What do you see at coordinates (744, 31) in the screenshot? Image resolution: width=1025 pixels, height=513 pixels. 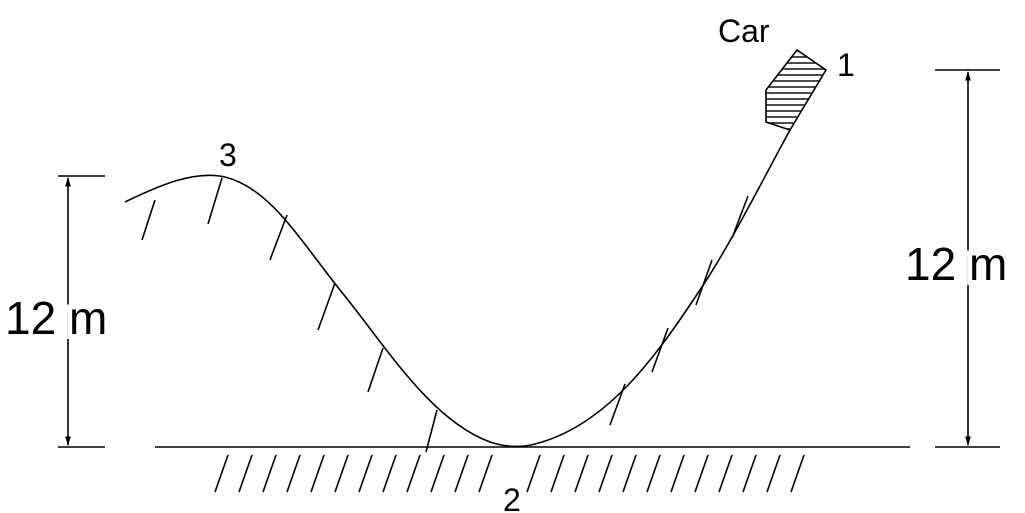 I see `car-label: Car` at bounding box center [744, 31].